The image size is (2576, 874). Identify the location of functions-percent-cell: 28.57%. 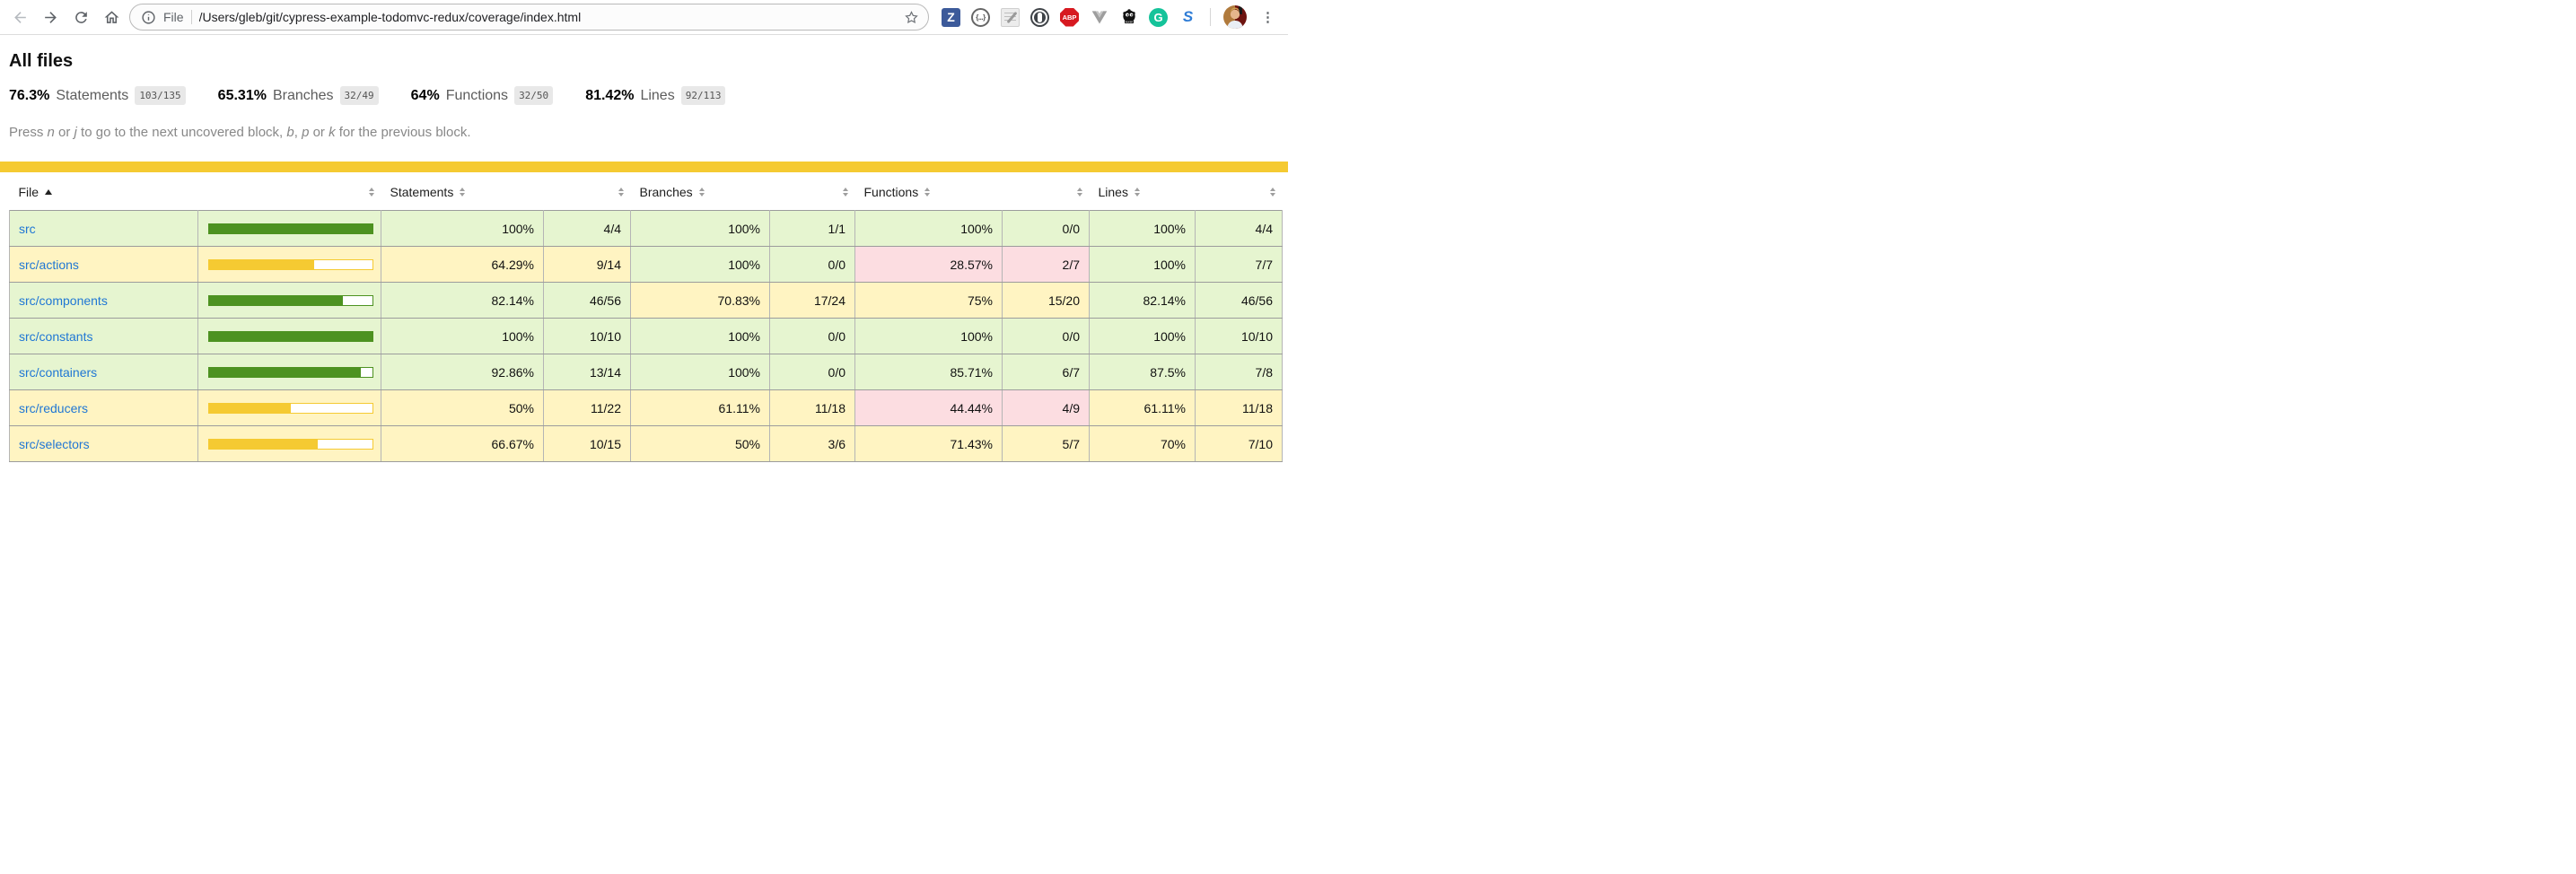
(928, 265).